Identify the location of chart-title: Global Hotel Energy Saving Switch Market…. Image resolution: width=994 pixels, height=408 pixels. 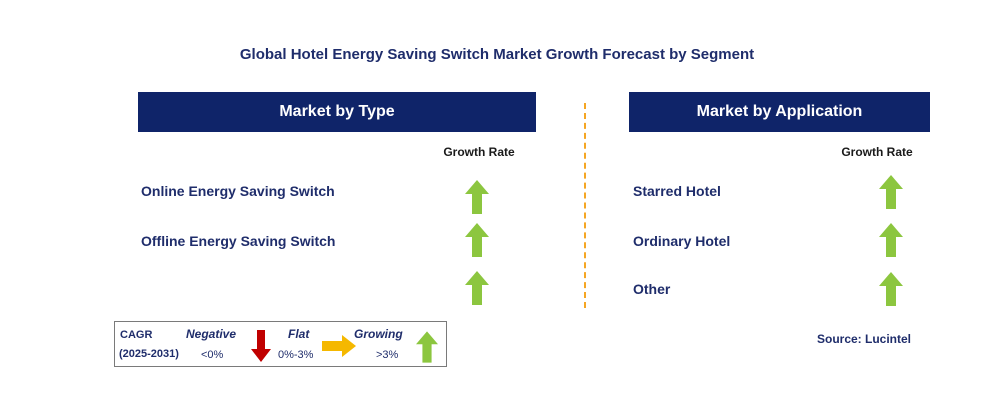
(497, 54).